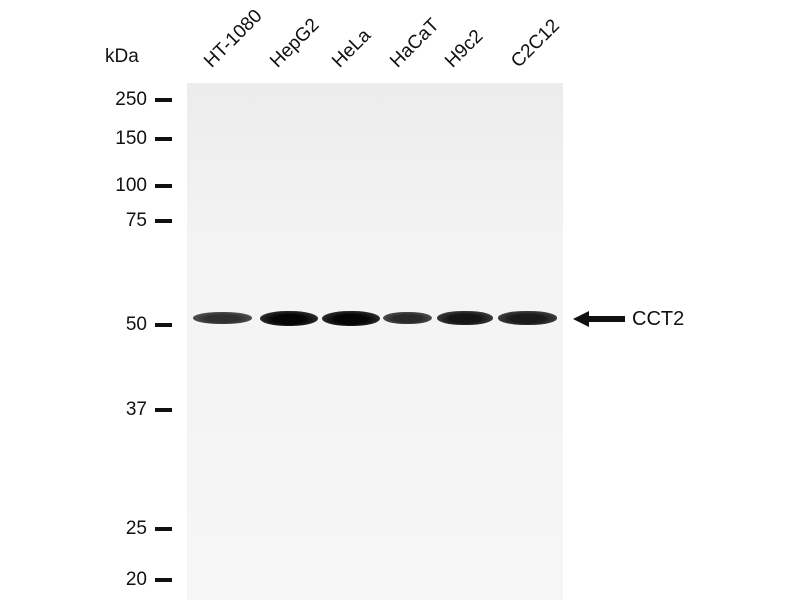 This screenshot has height=600, width=800. I want to click on marker-25: 25, so click(135, 529).